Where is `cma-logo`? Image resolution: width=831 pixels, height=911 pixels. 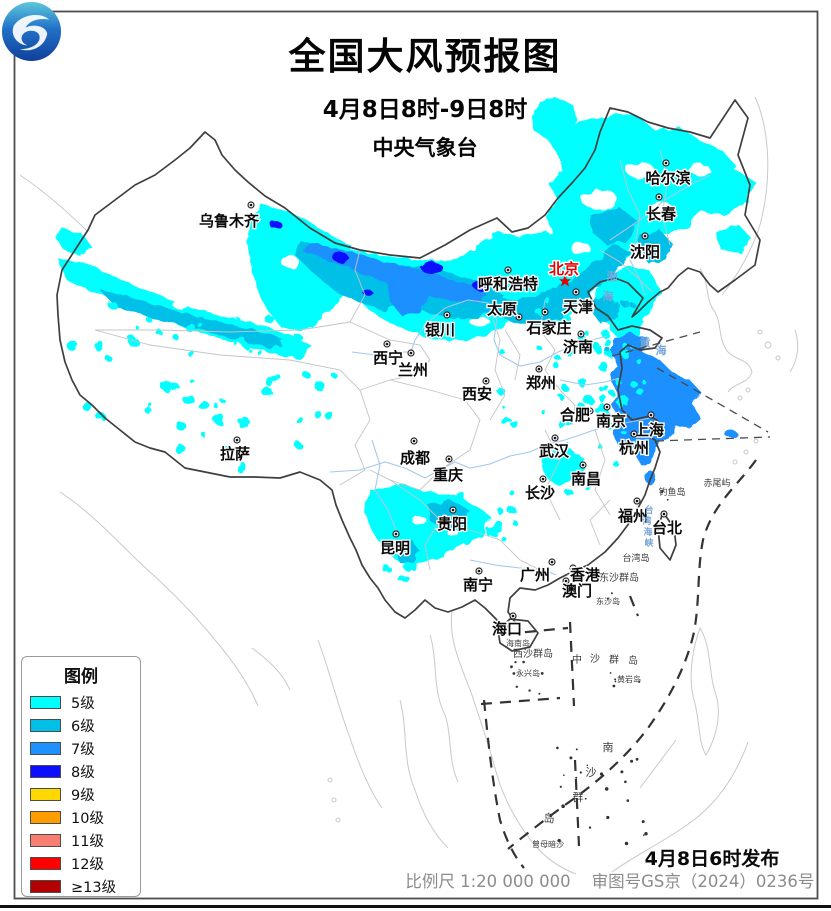
cma-logo is located at coordinates (31, 31).